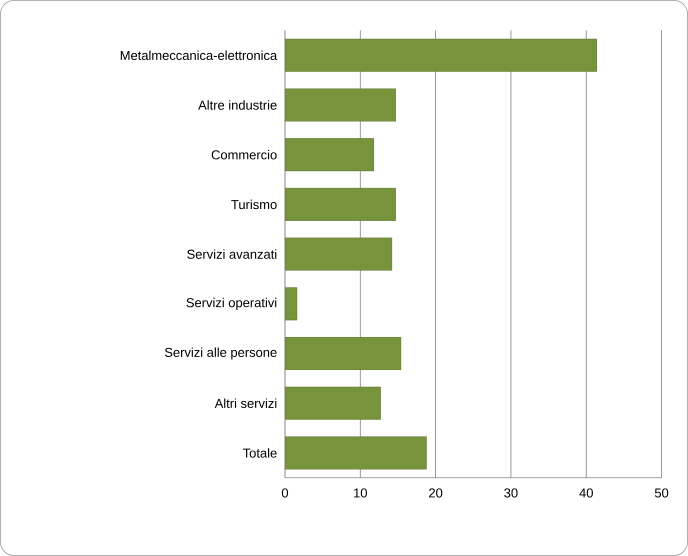  Describe the element at coordinates (199, 55) in the screenshot. I see `y-tick-label: Metalmeccanica-elettronica` at that location.